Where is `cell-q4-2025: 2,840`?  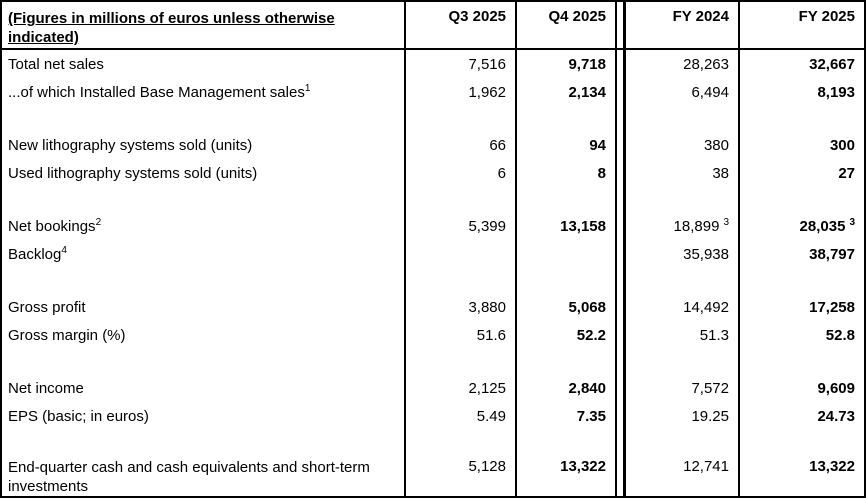 cell-q4-2025: 2,840 is located at coordinates (567, 388).